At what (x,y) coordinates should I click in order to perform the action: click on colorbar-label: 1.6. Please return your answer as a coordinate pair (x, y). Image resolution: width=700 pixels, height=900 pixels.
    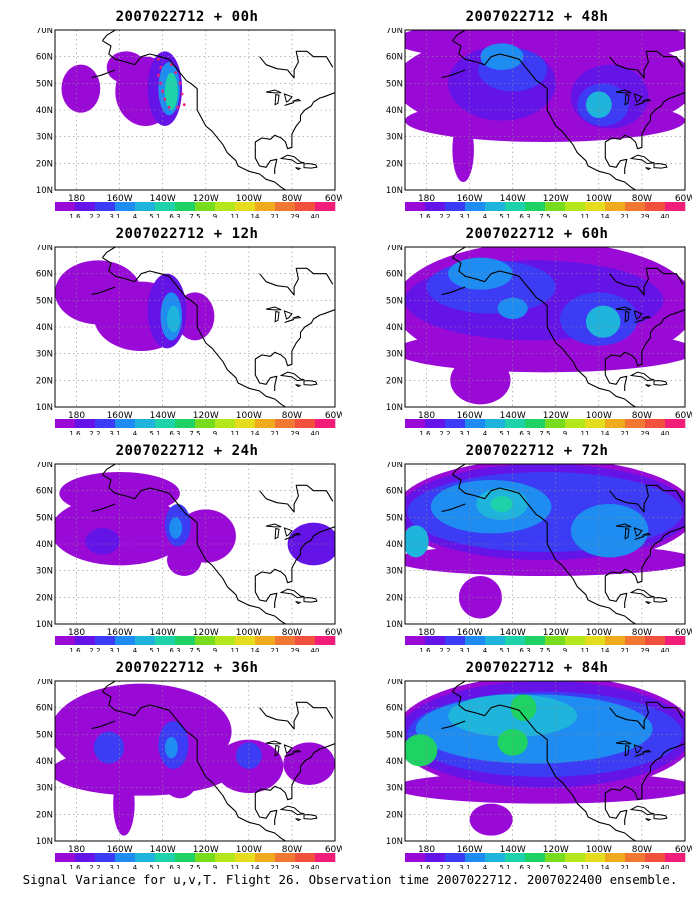
    Looking at the image, I should click on (75, 215).